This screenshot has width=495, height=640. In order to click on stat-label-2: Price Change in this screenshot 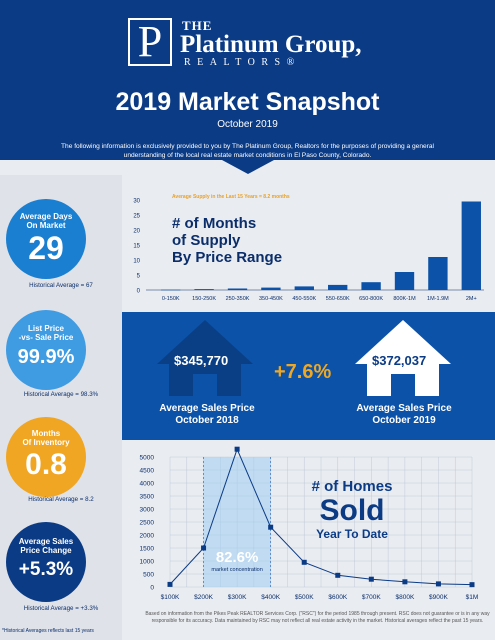, I will do `click(46, 550)`.